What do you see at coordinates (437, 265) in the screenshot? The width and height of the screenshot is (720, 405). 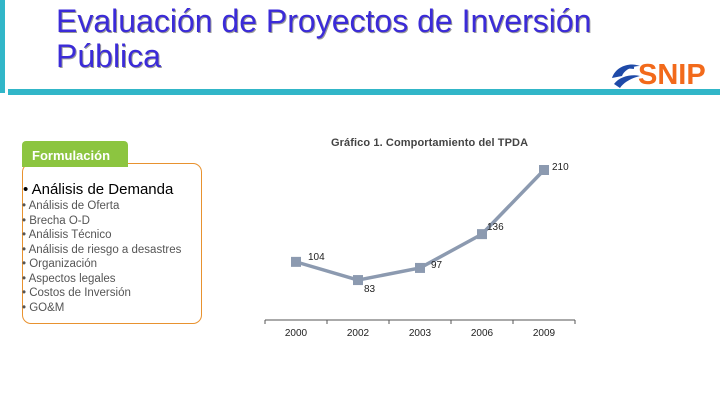 I see `data-label: 97` at bounding box center [437, 265].